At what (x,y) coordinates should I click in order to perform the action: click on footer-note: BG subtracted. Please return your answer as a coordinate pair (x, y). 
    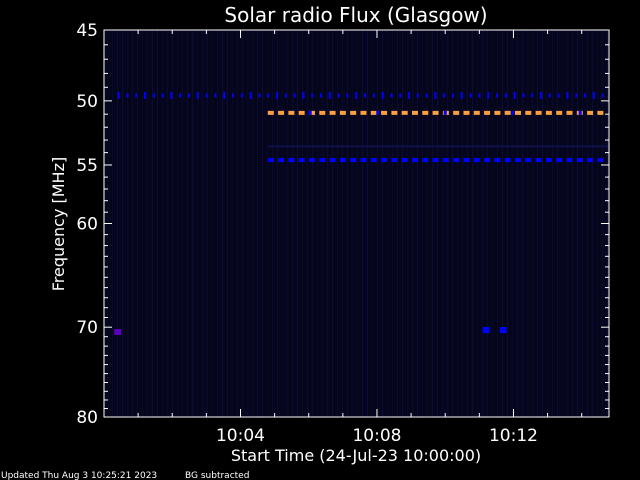
    Looking at the image, I should click on (217, 475).